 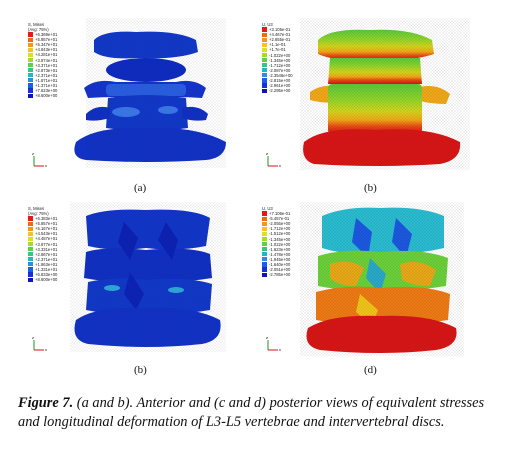 What do you see at coordinates (280, 40) in the screenshot?
I see `legend-value: +2.655e-01` at bounding box center [280, 40].